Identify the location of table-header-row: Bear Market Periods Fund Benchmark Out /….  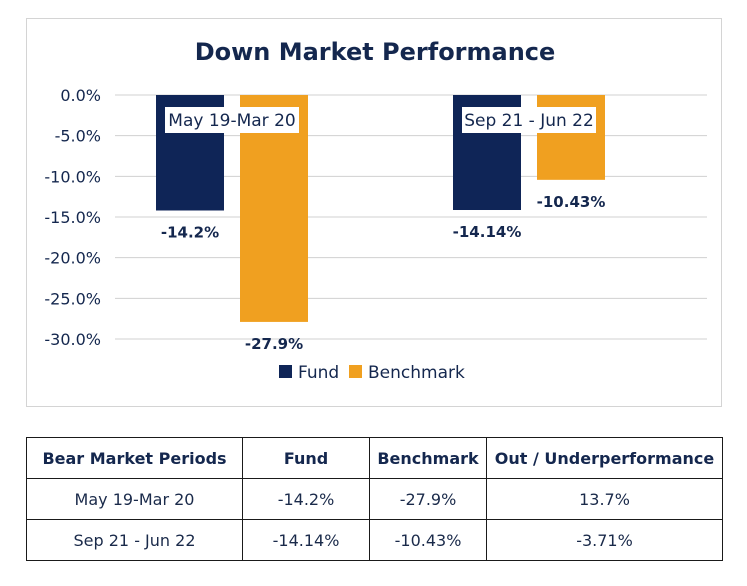
(374, 458).